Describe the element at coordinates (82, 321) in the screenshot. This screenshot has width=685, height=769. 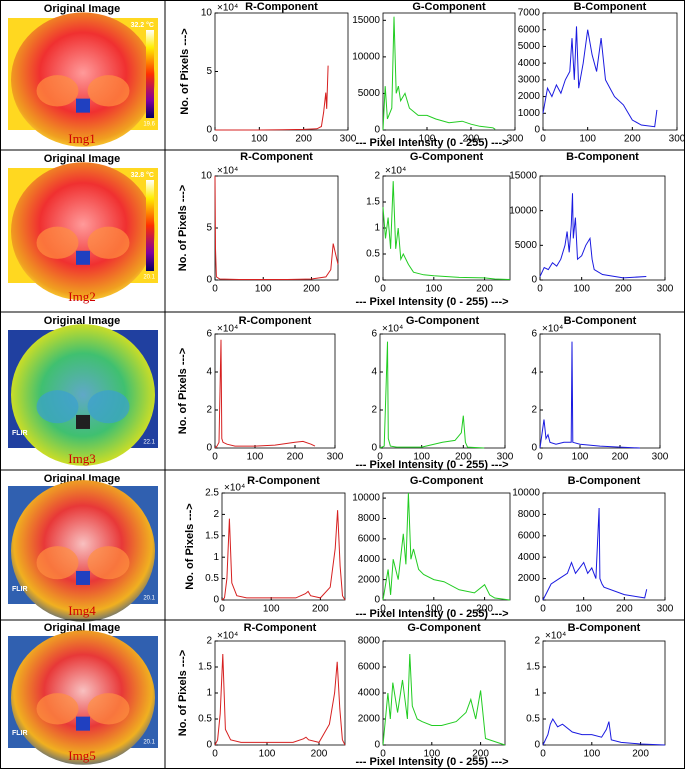
I see `image-title: Original Image` at that location.